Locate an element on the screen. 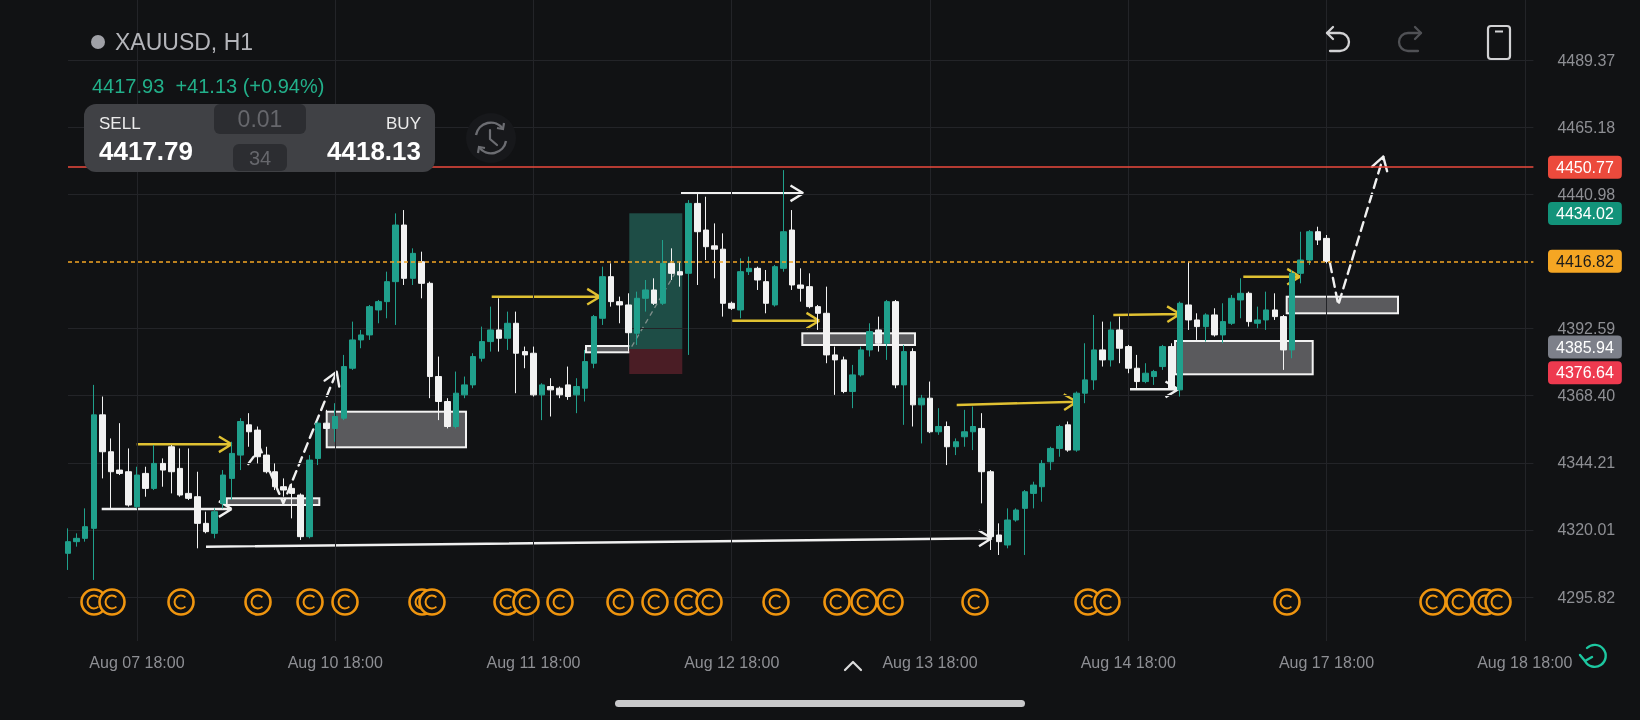 The width and height of the screenshot is (1640, 720). annotation: 4417.79 is located at coordinates (146, 151).